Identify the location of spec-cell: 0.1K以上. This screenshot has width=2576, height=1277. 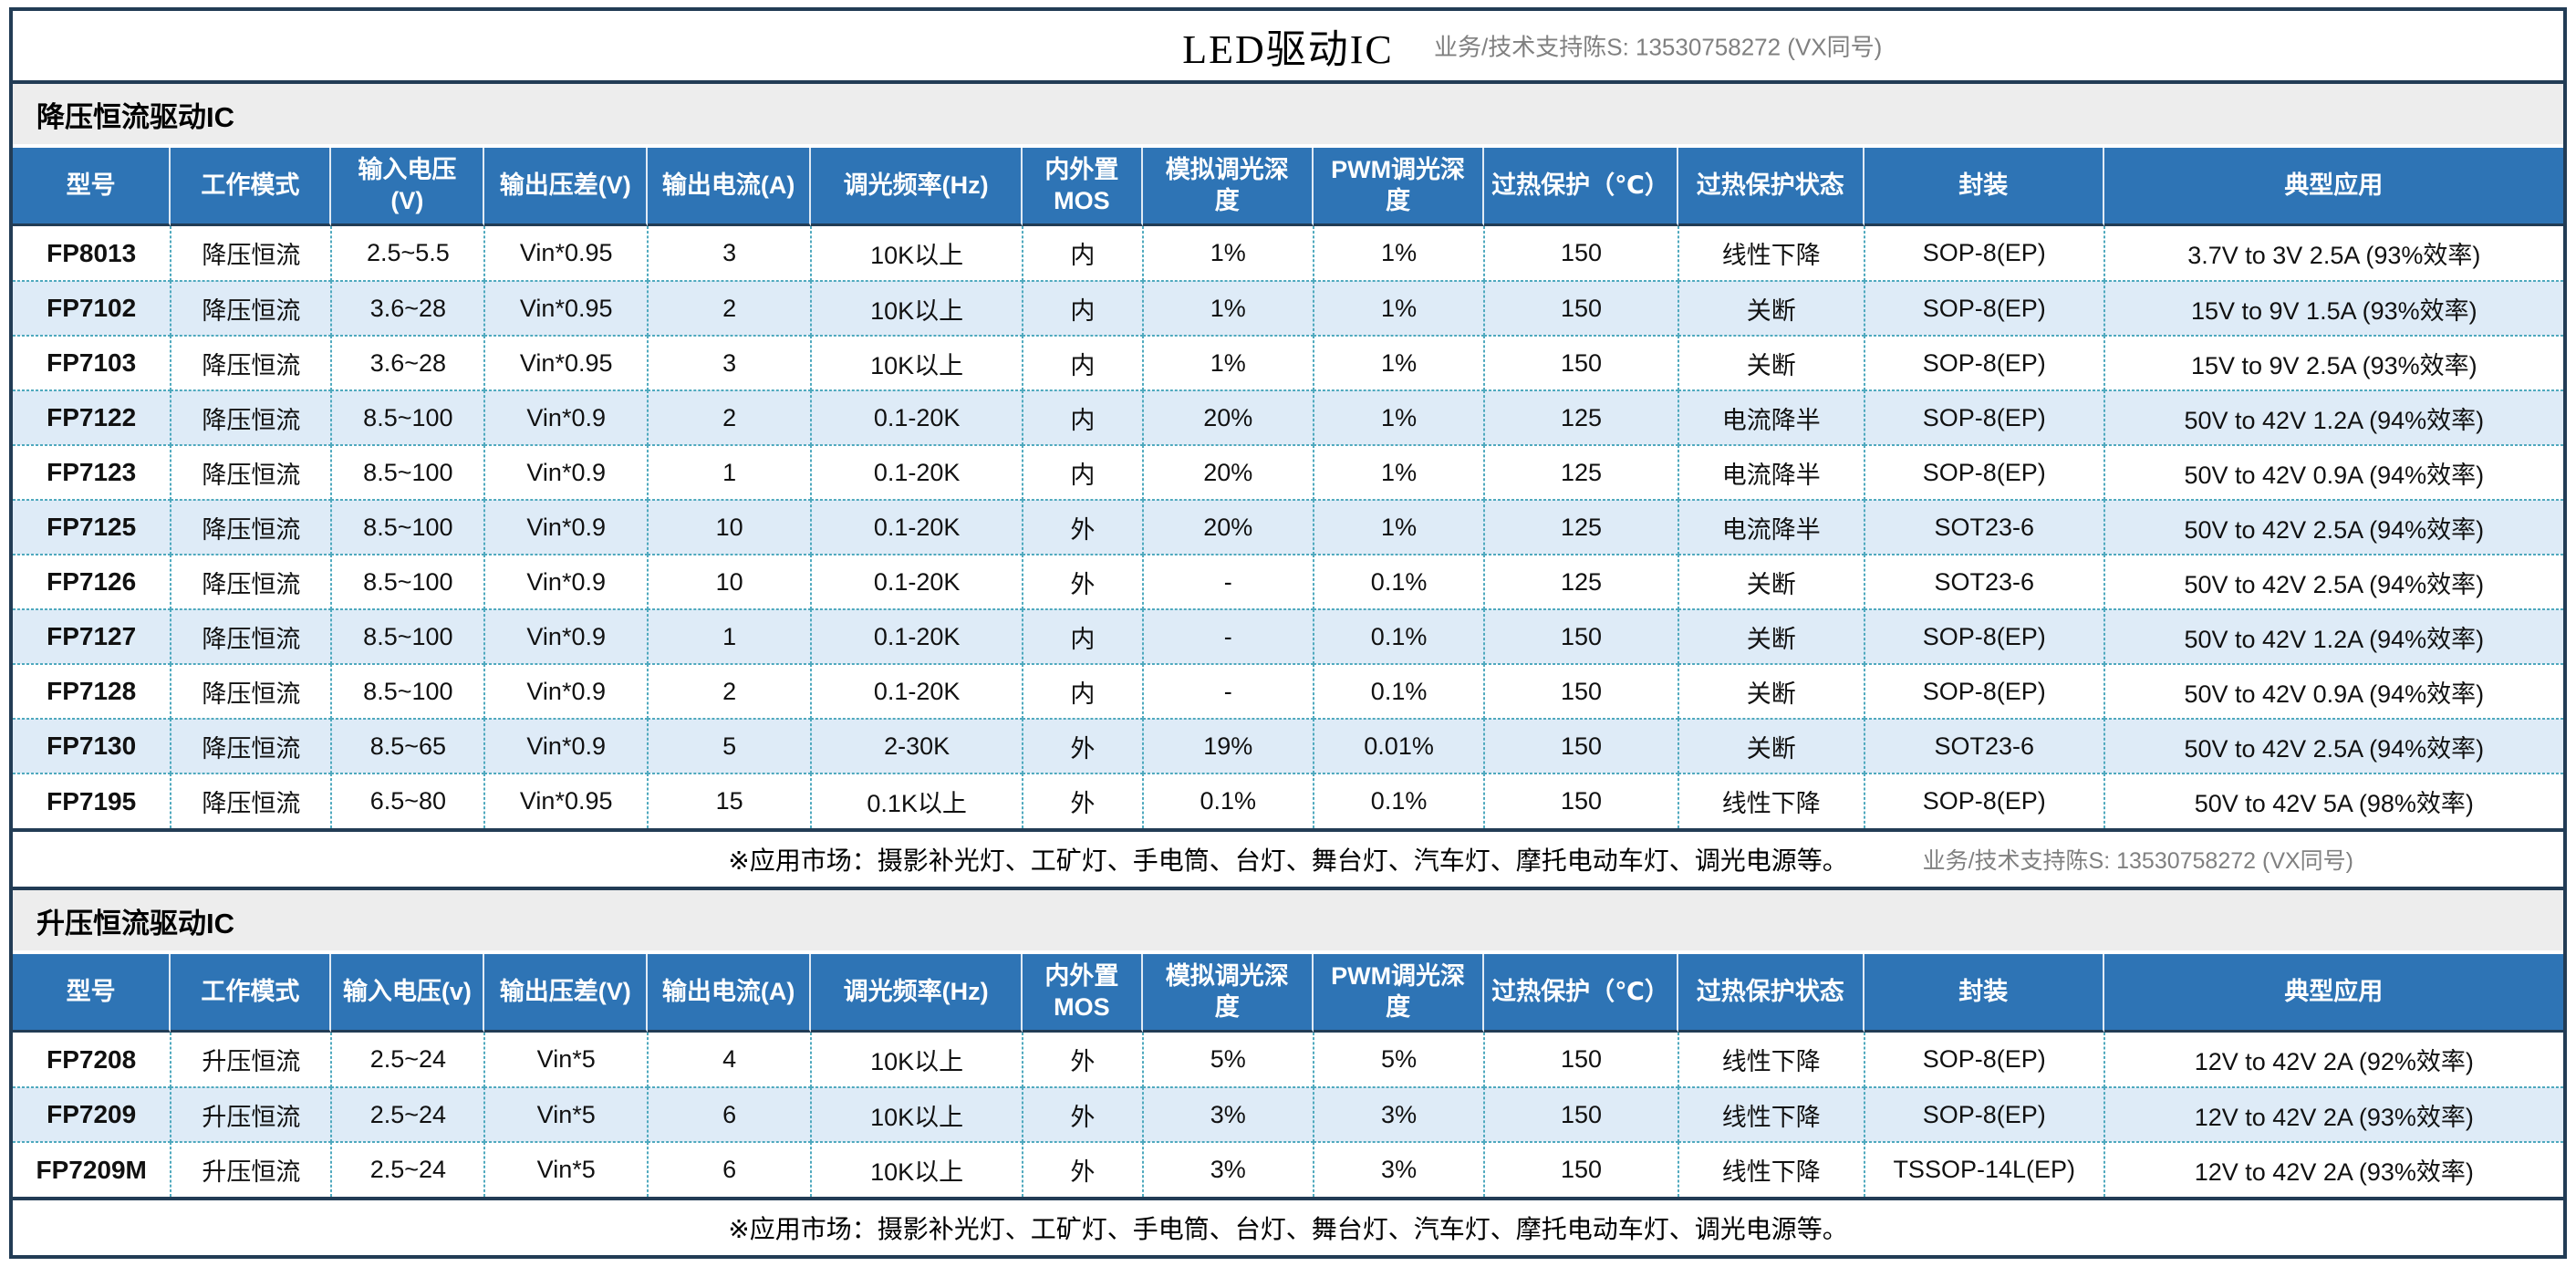
(917, 800).